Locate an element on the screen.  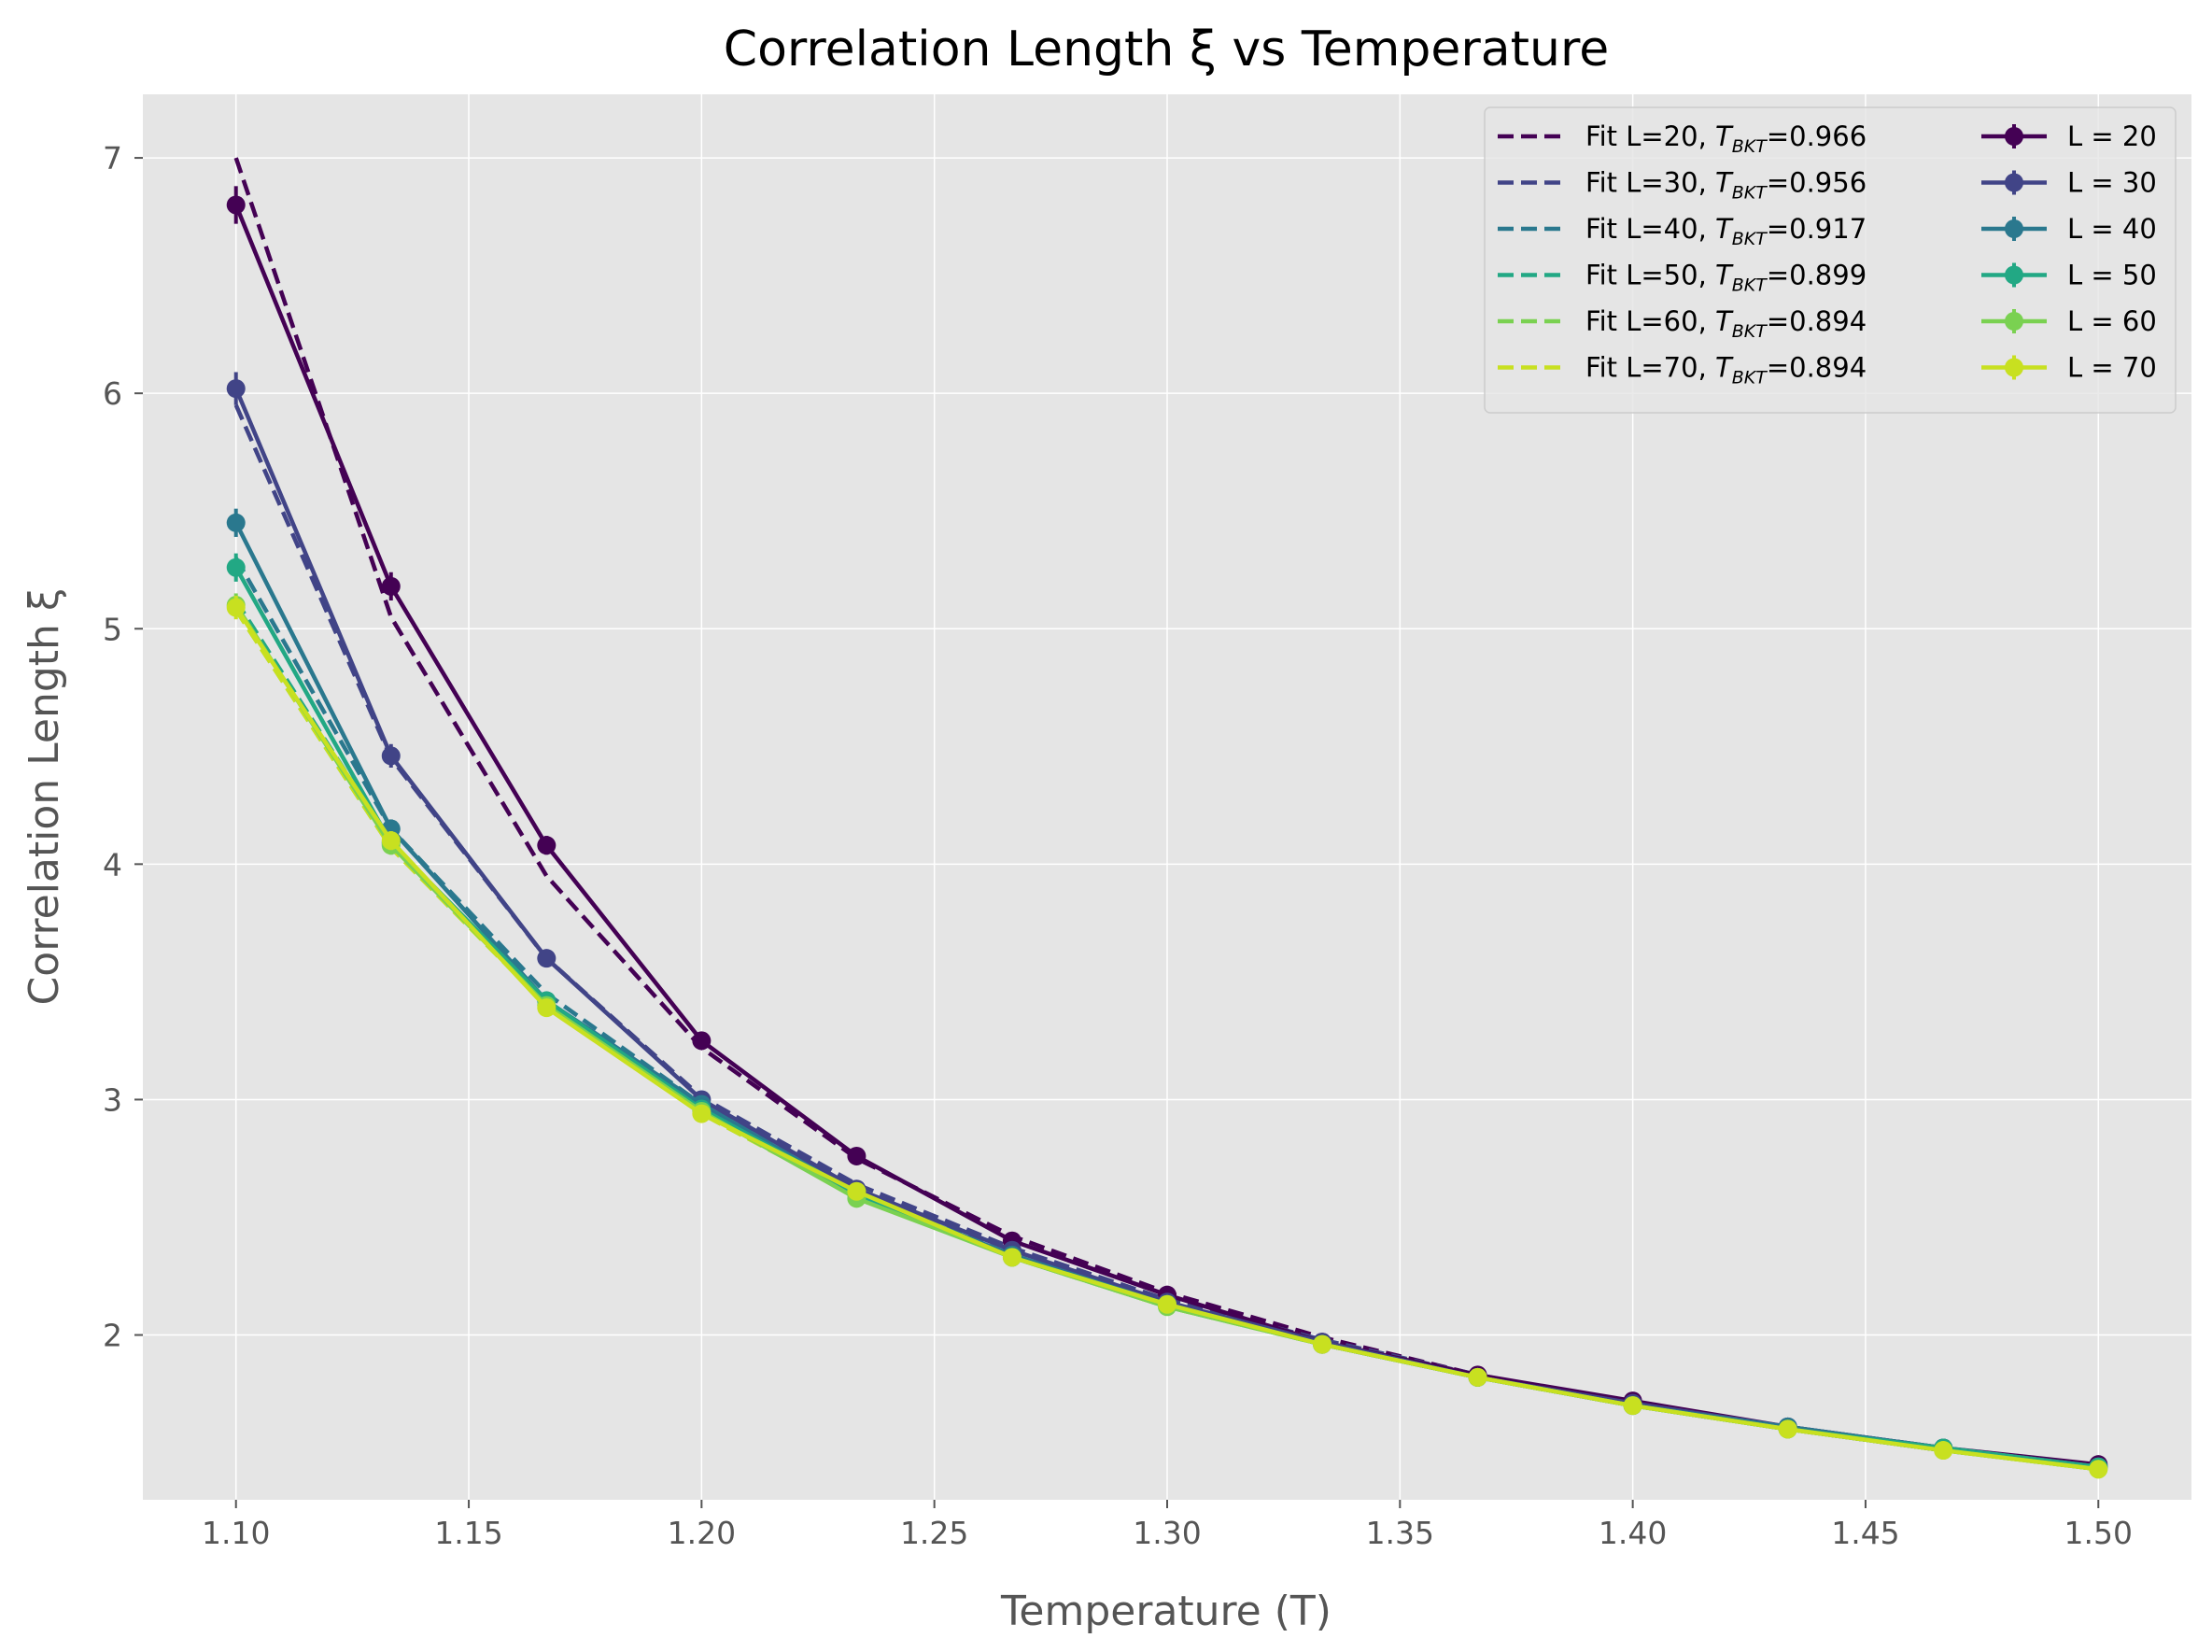
legend-fit-prefix: Fit L=30, is located at coordinates (1650, 183).